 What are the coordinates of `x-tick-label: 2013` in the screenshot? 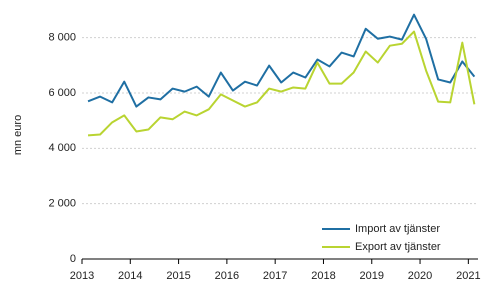 It's located at (82, 276).